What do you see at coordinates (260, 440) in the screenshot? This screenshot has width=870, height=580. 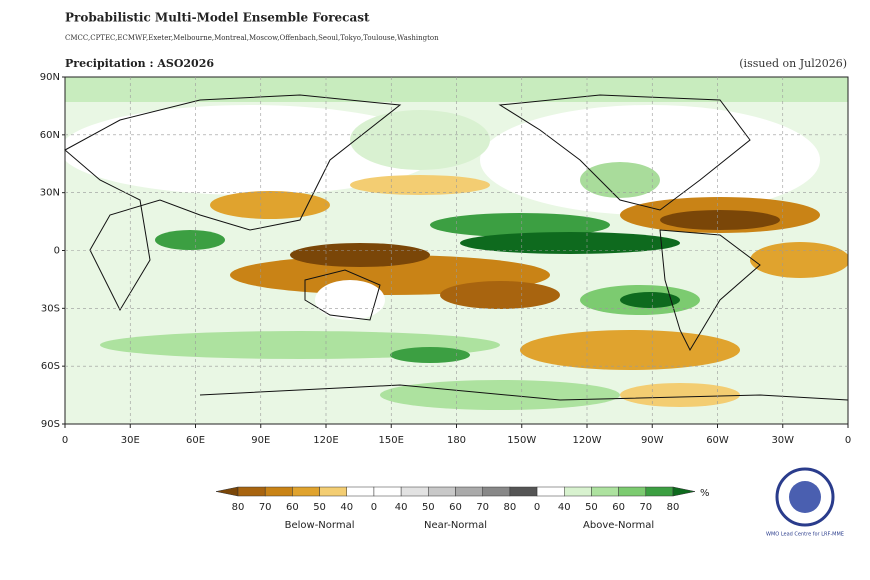 I see `lon-label: 90E` at bounding box center [260, 440].